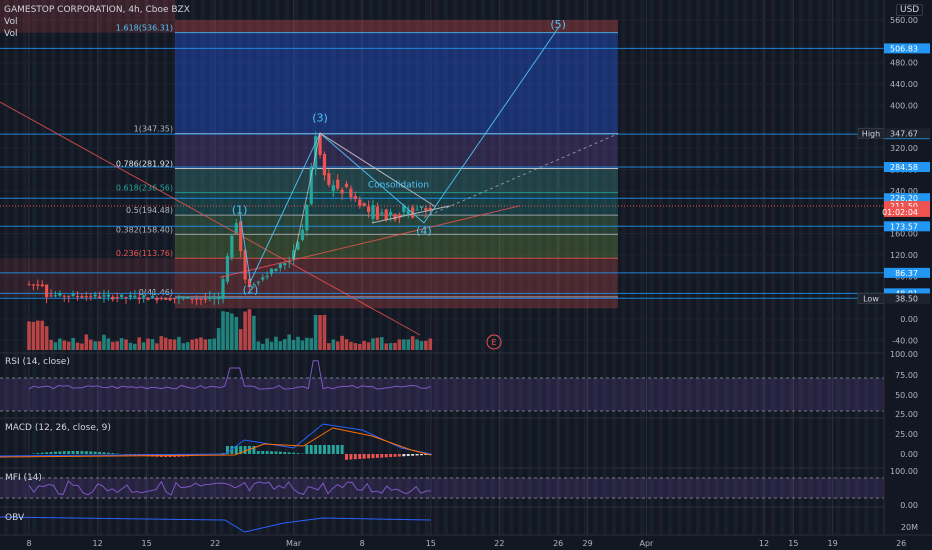  Describe the element at coordinates (904, 471) in the screenshot. I see `pane-tick: 100.00` at that location.